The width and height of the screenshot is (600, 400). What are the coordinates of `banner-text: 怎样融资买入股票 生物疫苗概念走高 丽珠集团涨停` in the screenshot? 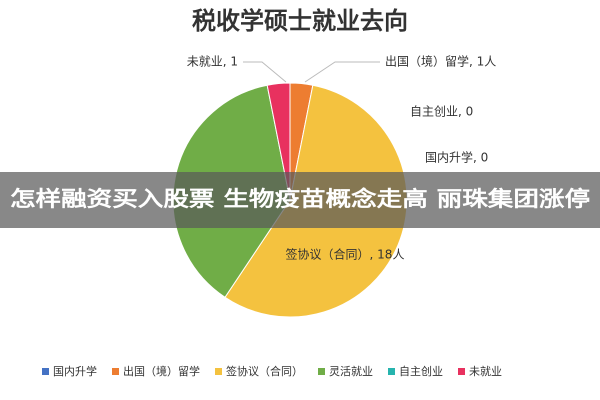 It's located at (300, 199).